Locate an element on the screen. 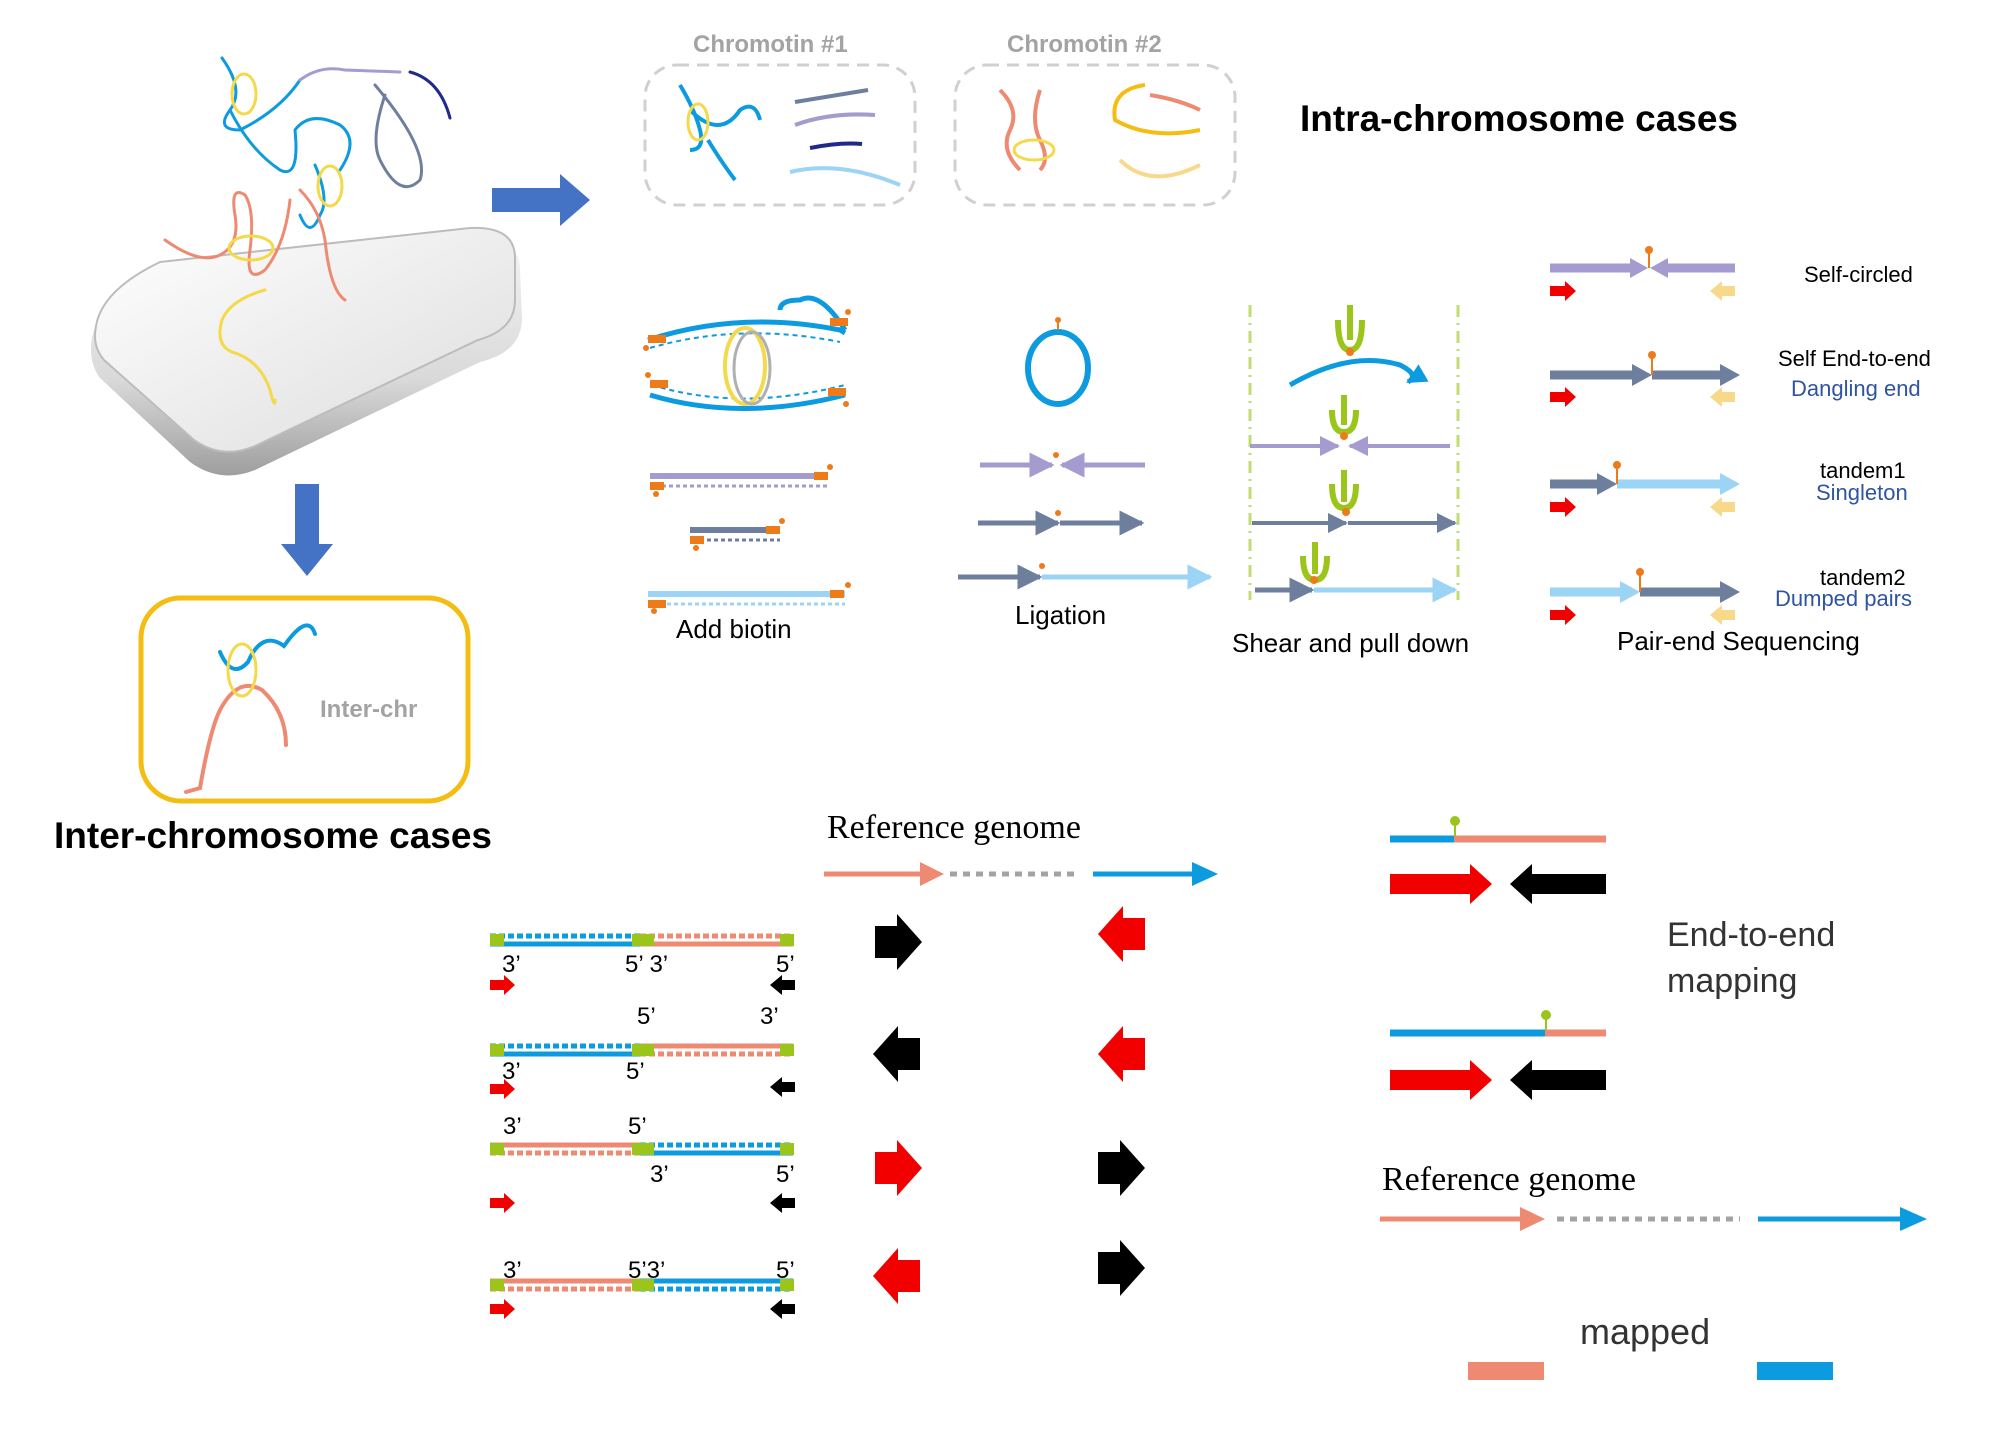 The width and height of the screenshot is (2003, 1453). strand-rows: 3’ 5’ 3’ 5’ 5’ 3’ 3’ 5’ 3’ 5’ is located at coordinates (642, 1126).